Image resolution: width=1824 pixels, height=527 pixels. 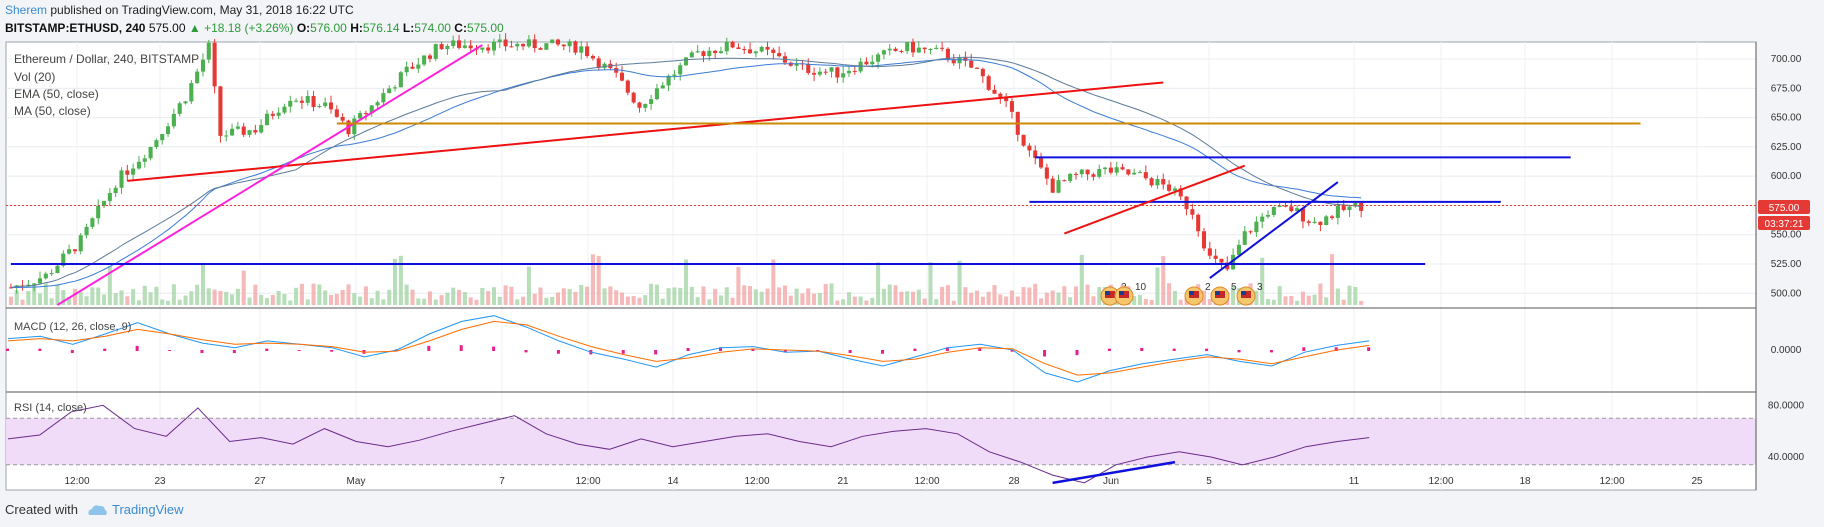 What do you see at coordinates (1181, 294) in the screenshot?
I see `event-markers: 210253` at bounding box center [1181, 294].